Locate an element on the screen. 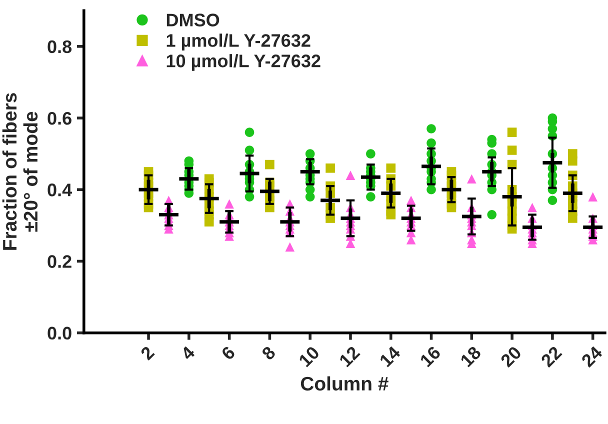 This screenshot has height=424, width=608. x-tick-label: 24 is located at coordinates (592, 356).